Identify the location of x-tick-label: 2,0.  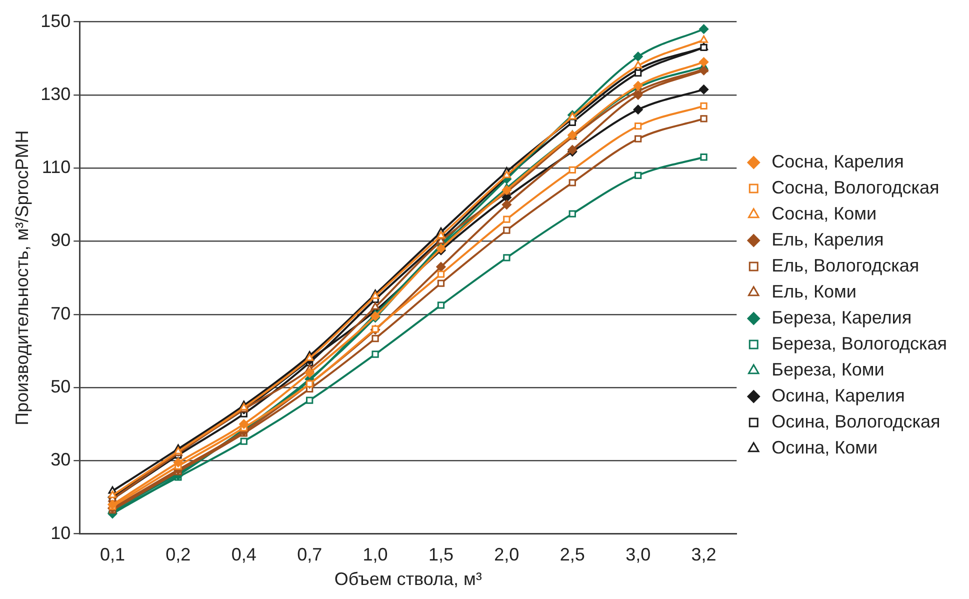
(507, 554).